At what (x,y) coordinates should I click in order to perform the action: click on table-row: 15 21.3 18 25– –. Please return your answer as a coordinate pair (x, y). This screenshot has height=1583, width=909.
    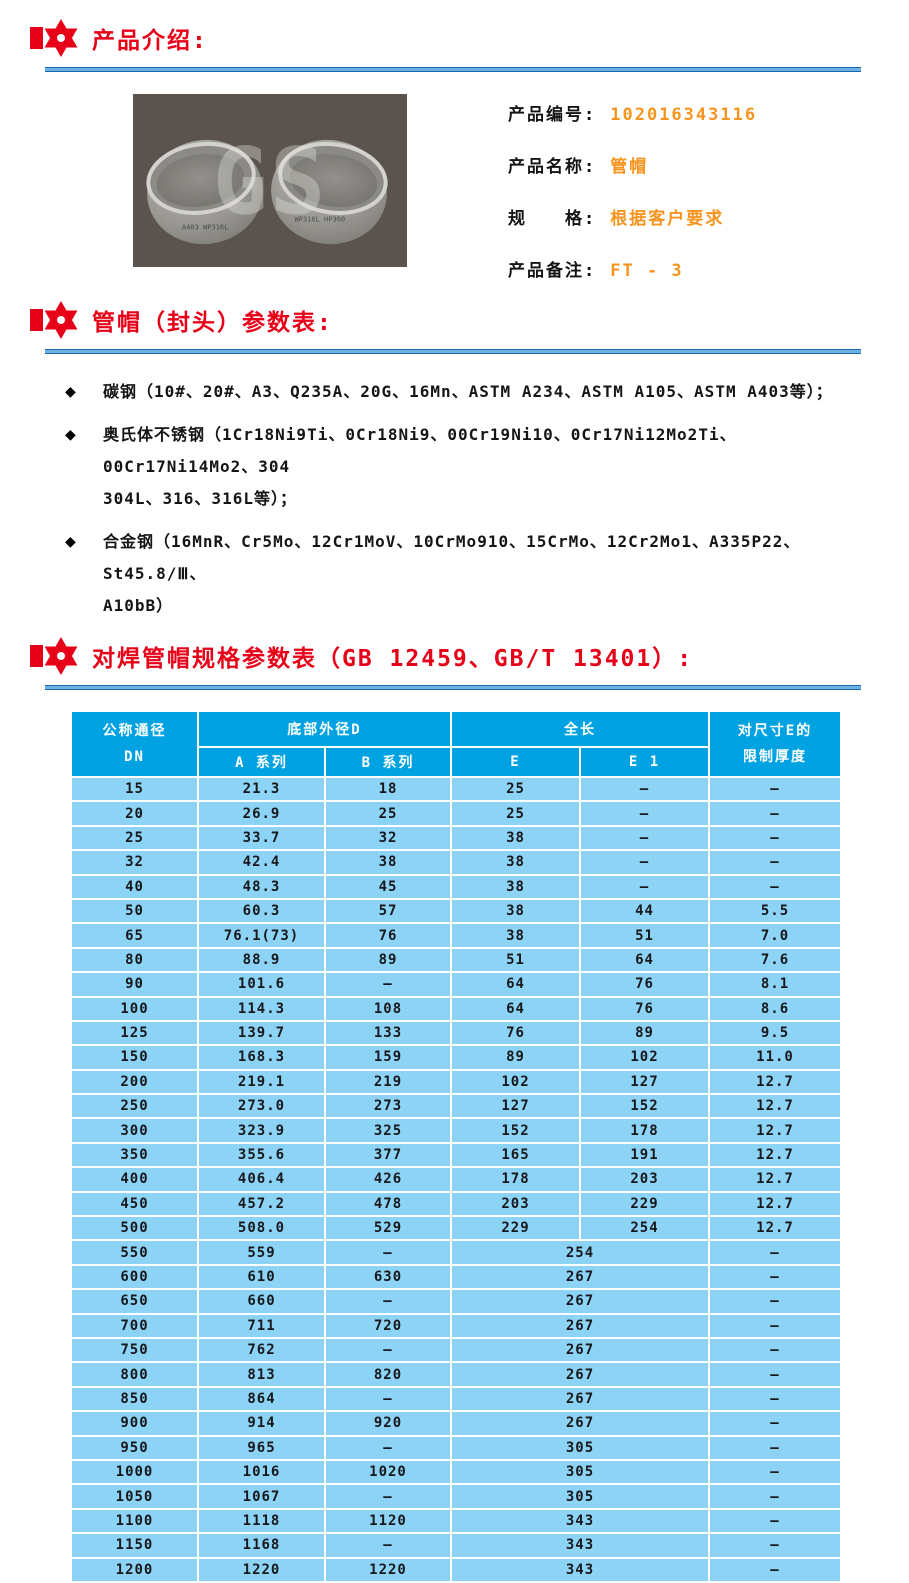
    Looking at the image, I should click on (456, 789).